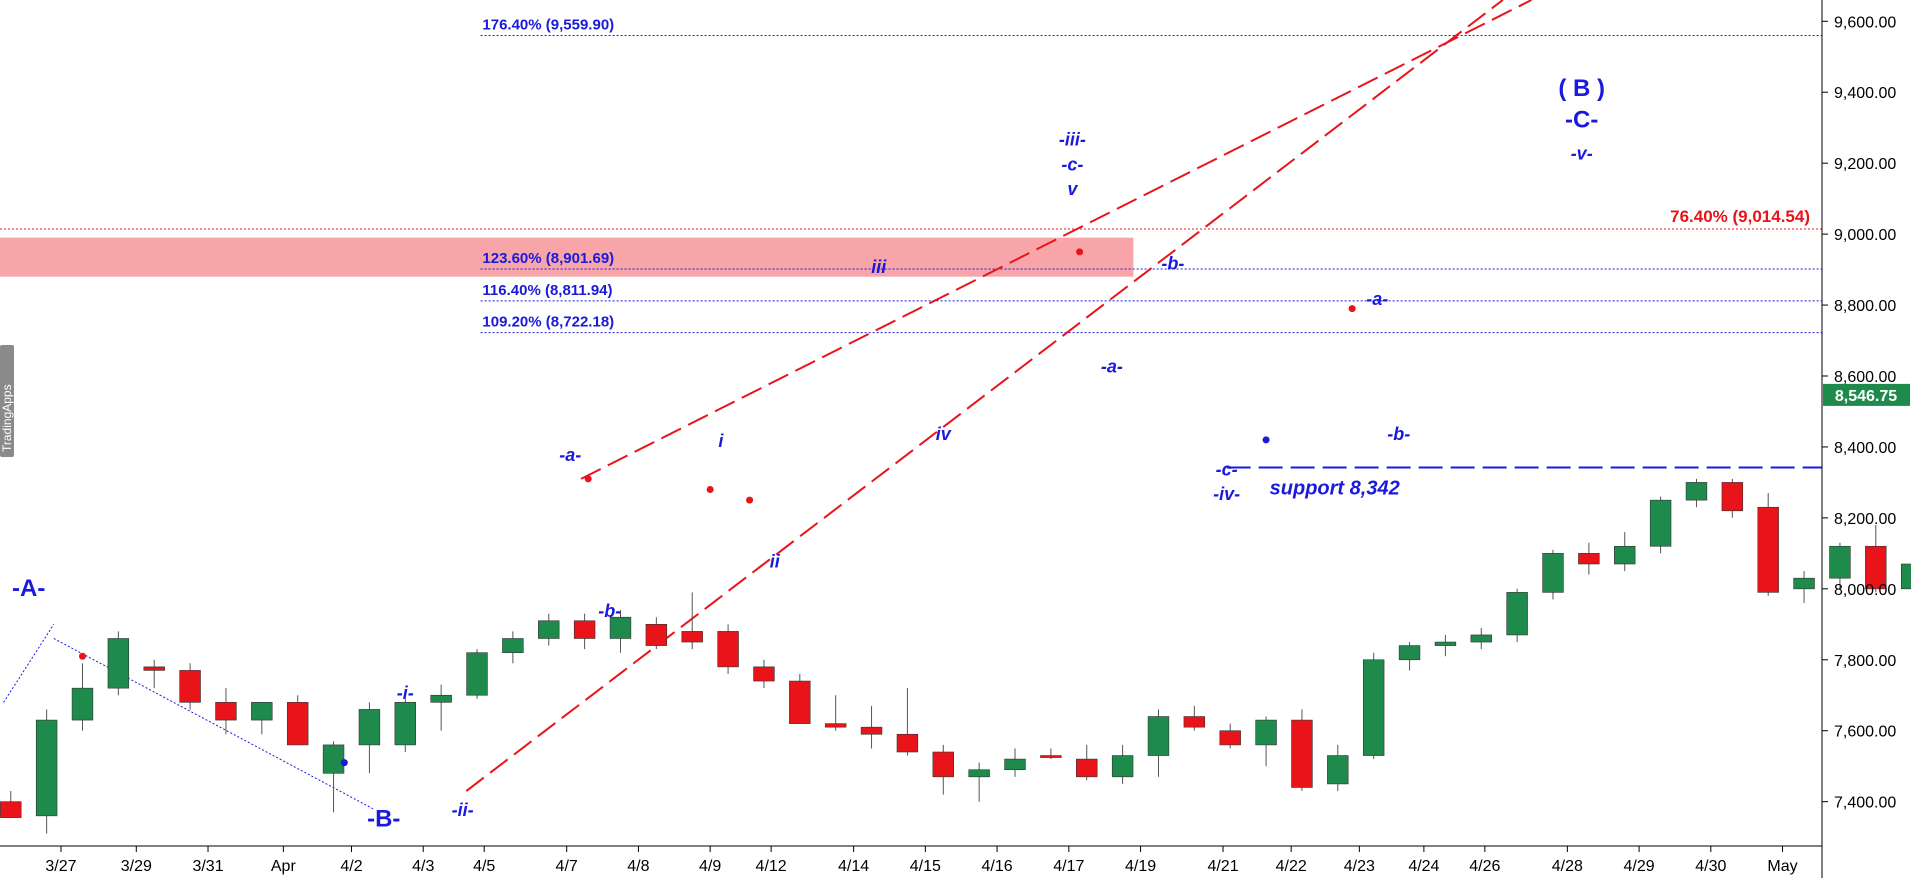 The image size is (1911, 883). I want to click on date-tick-label: 4/28, so click(1567, 866).